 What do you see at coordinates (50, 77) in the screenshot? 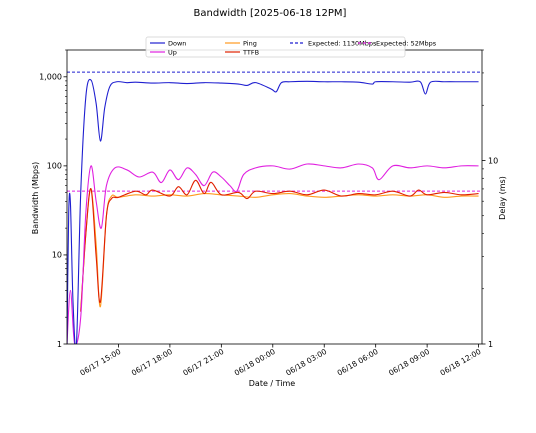
I see `left-axis-tick-label: 1,000` at bounding box center [50, 77].